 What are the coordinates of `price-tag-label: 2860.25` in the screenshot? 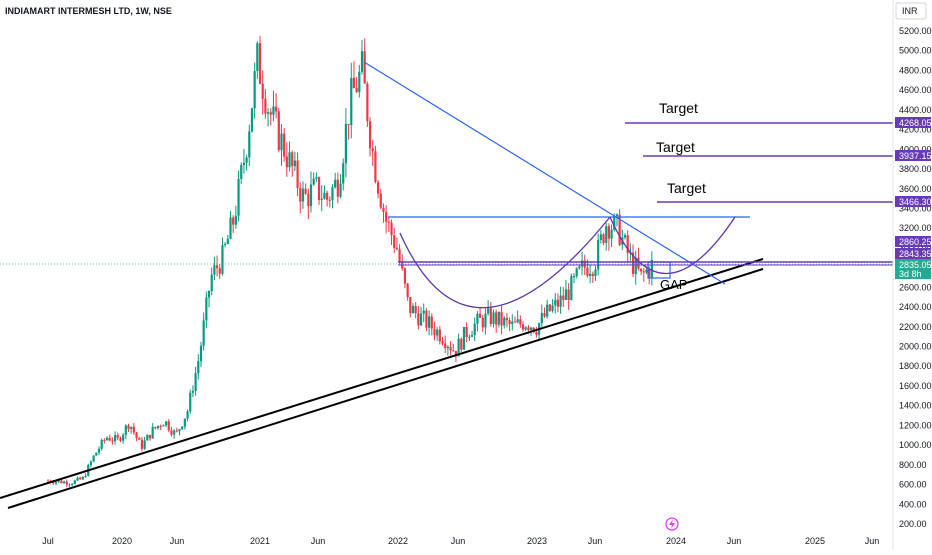 It's located at (915, 242).